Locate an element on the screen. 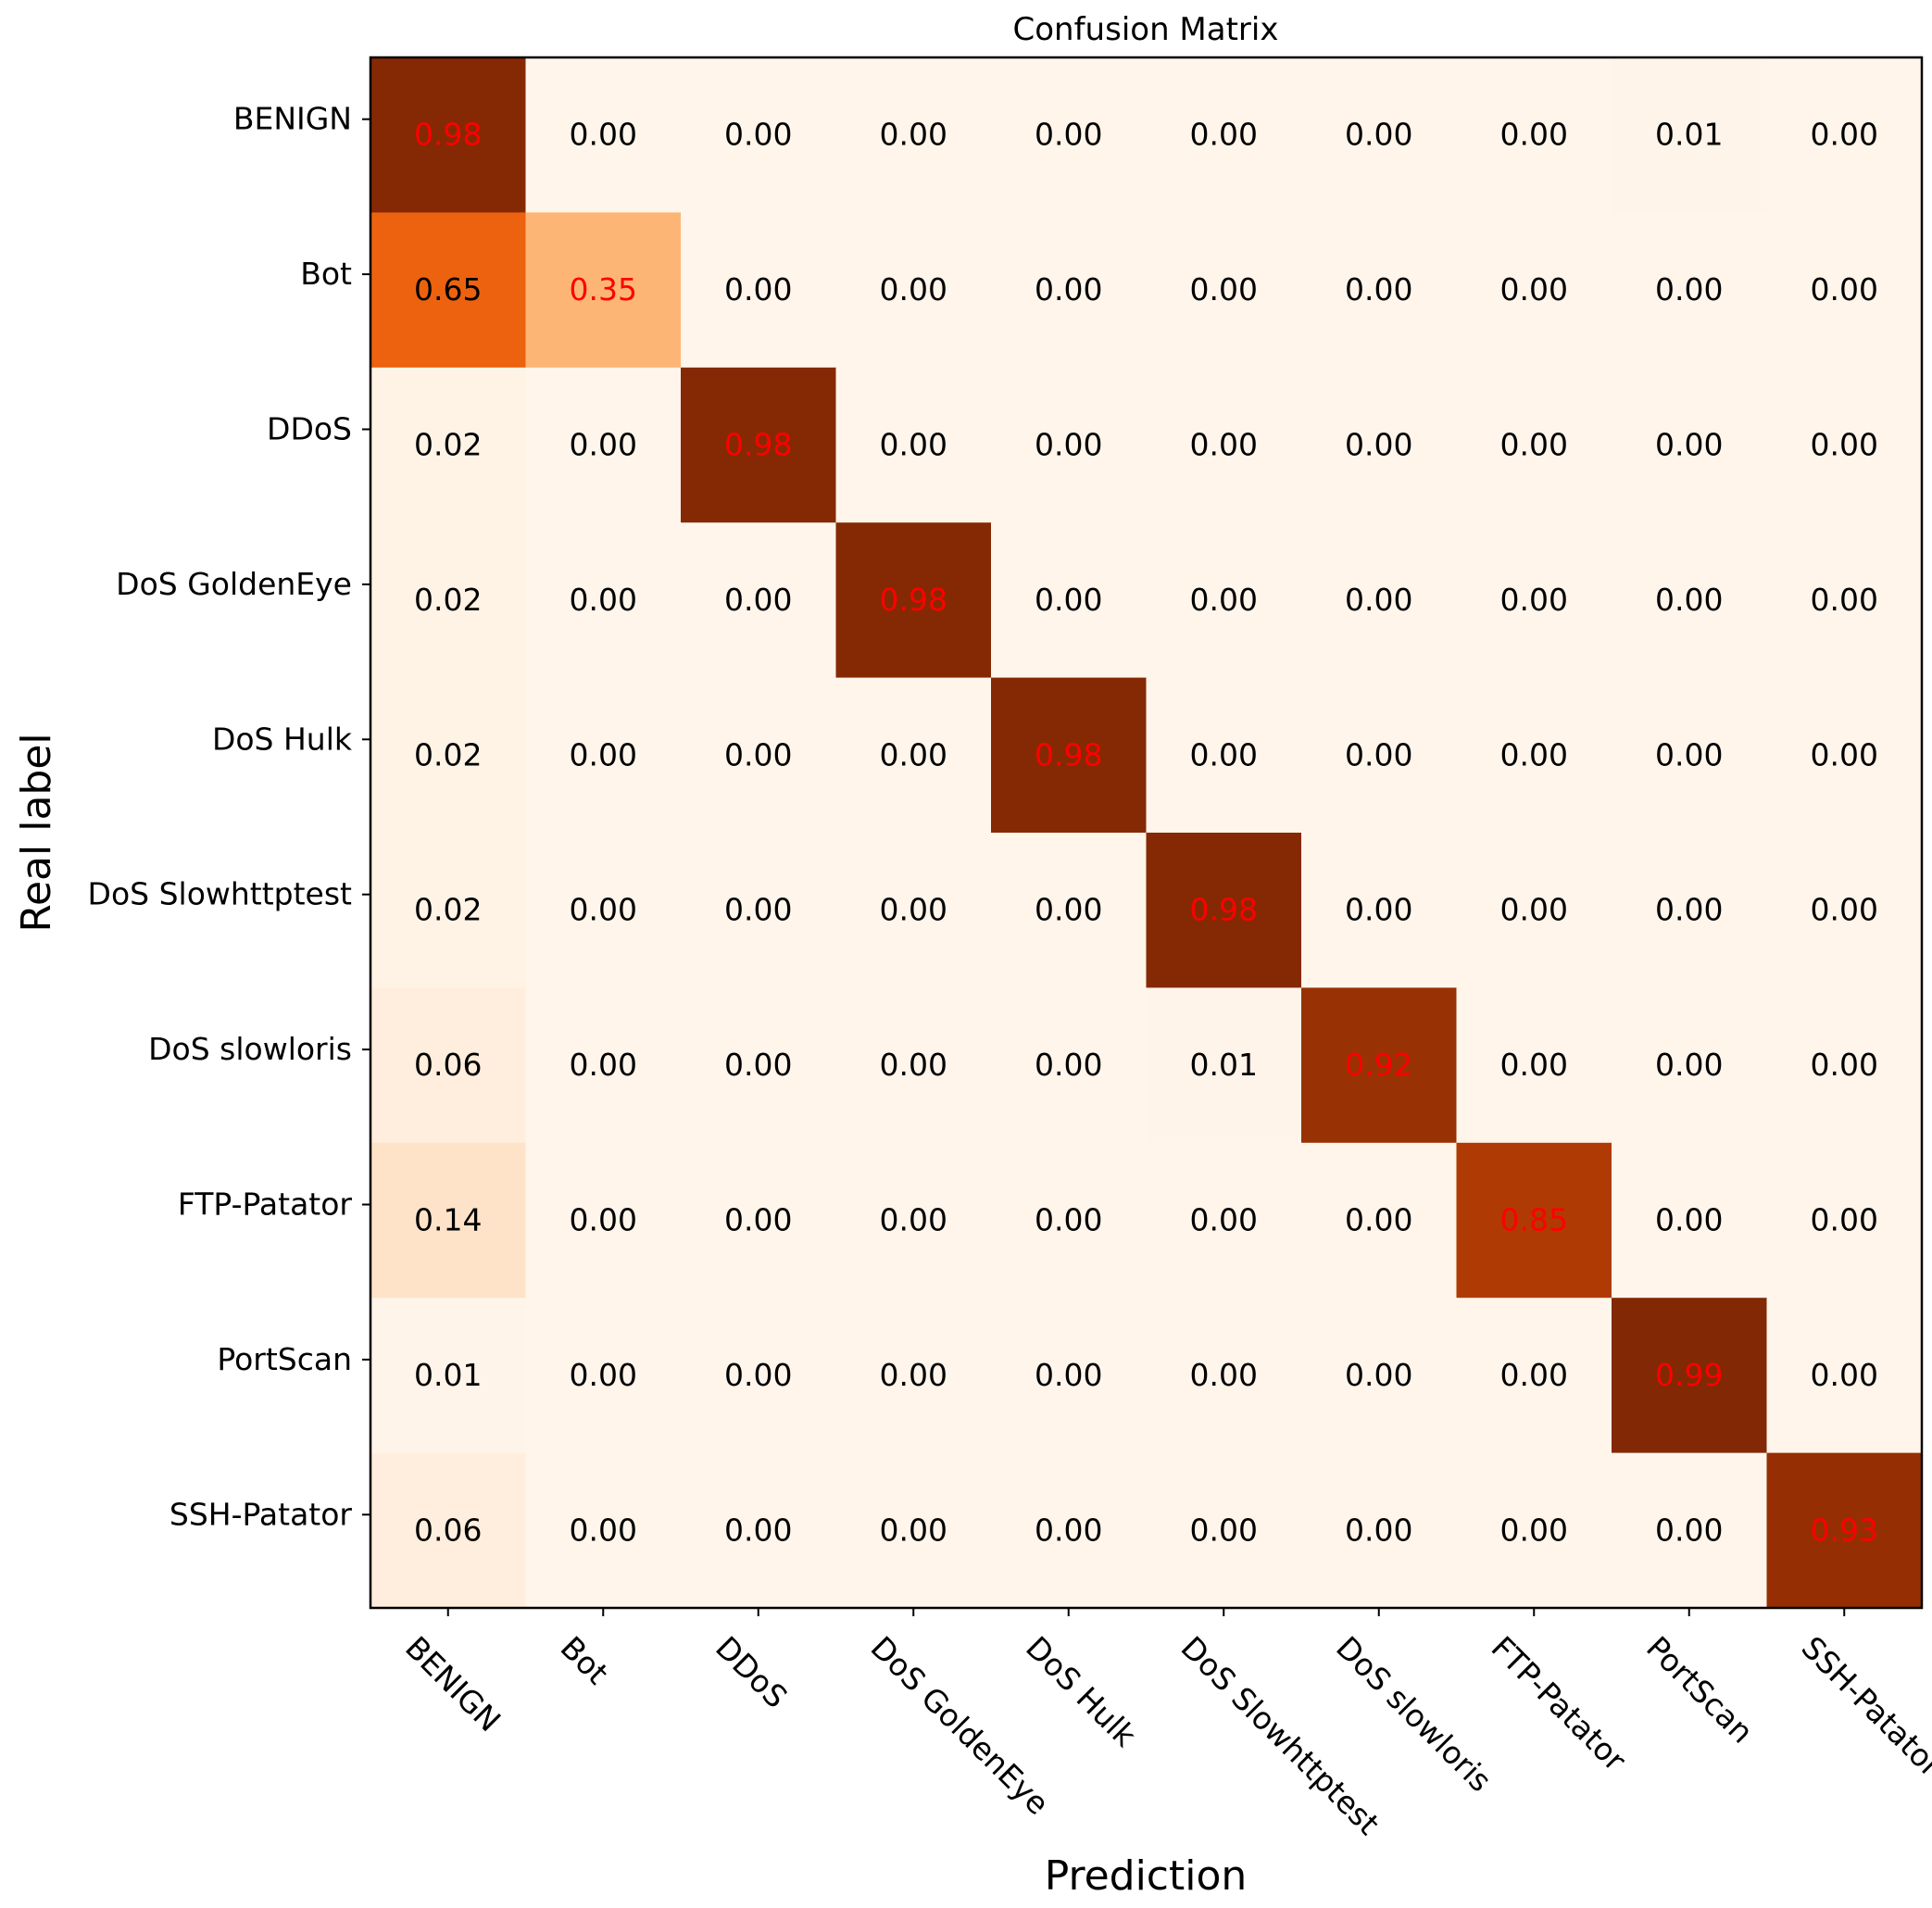  chart-title: Confusion Matrix is located at coordinates (1146, 29).